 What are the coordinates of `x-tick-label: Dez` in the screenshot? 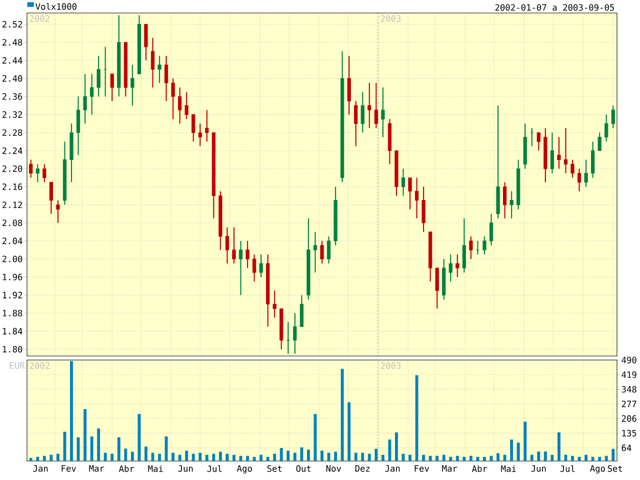 It's located at (362, 468).